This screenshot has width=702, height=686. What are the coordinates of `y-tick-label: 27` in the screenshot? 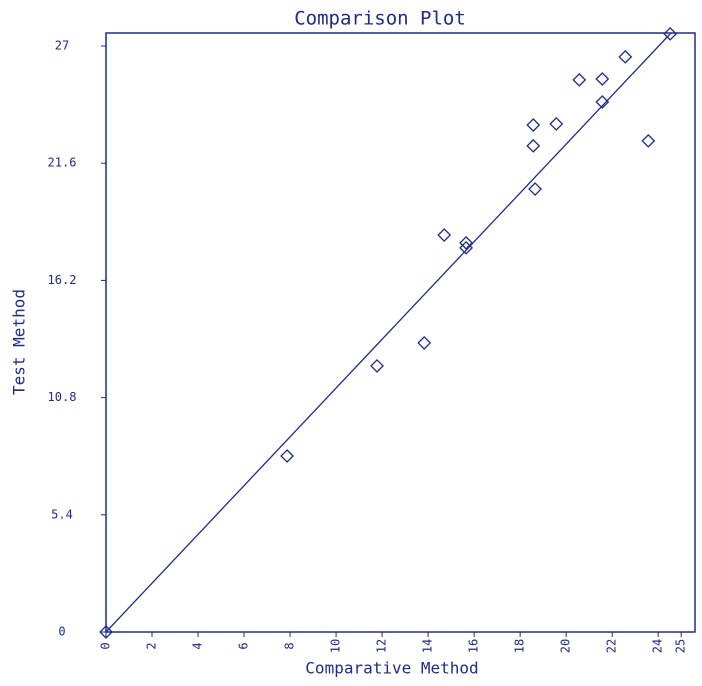 It's located at (62, 46).